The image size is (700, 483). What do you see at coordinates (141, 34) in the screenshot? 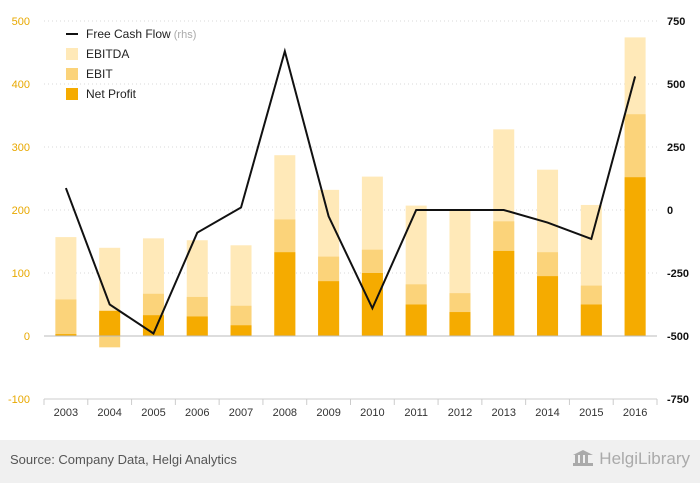
I see `legend-label: Free Cash Flow (rhs)` at bounding box center [141, 34].